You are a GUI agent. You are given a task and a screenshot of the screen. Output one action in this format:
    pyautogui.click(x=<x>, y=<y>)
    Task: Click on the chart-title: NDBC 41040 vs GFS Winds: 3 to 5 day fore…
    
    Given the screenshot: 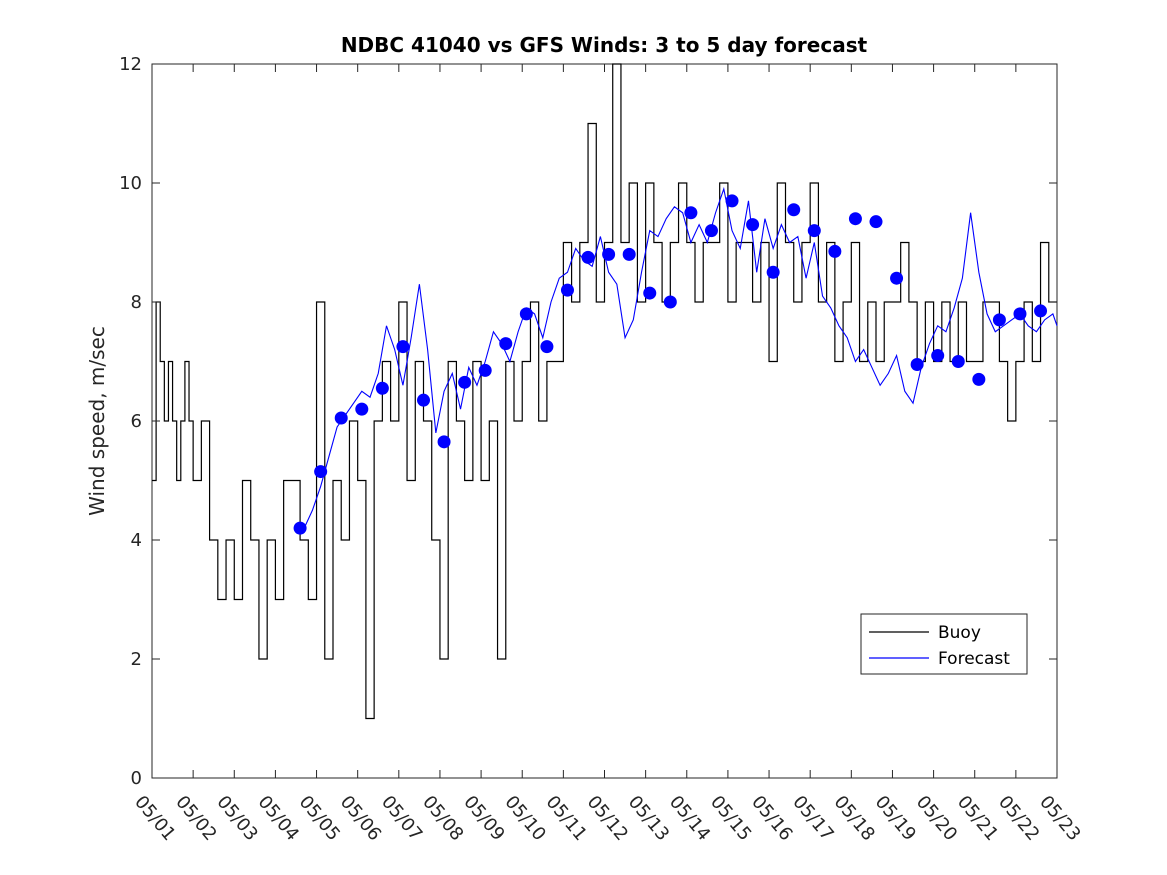 What is the action you would take?
    pyautogui.click(x=604, y=45)
    